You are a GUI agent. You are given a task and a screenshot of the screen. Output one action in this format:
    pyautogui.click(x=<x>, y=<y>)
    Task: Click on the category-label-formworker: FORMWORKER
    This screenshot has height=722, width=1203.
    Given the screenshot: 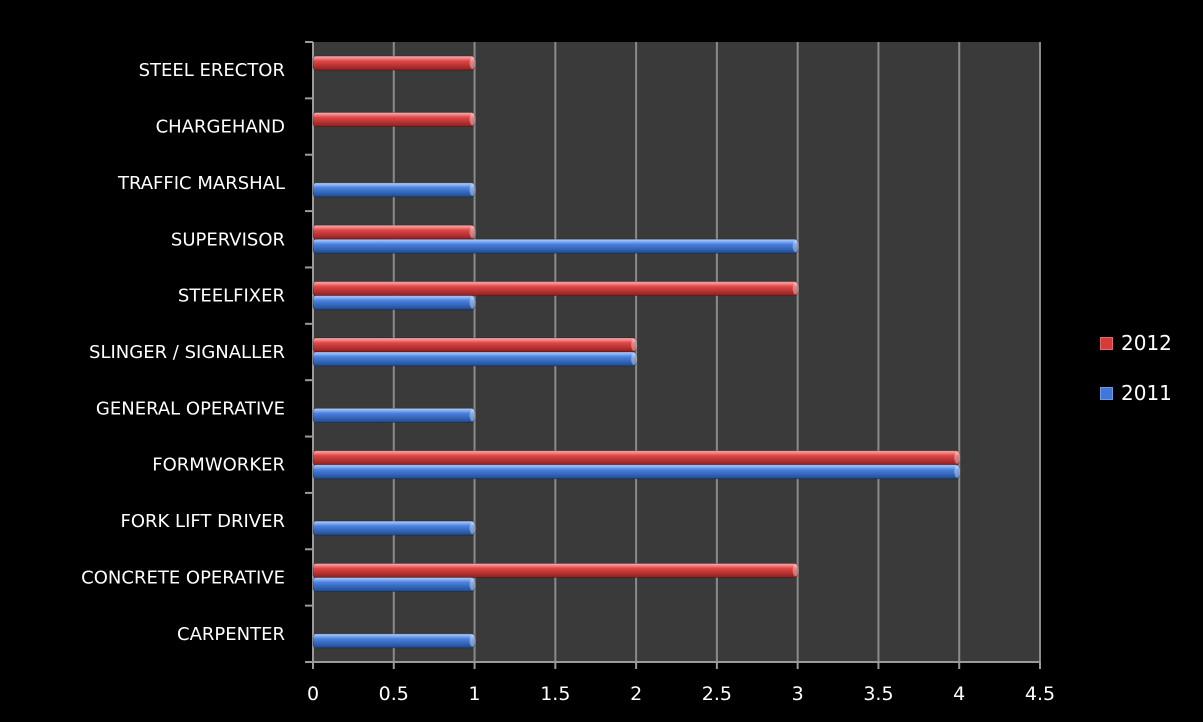 What is the action you would take?
    pyautogui.click(x=218, y=465)
    